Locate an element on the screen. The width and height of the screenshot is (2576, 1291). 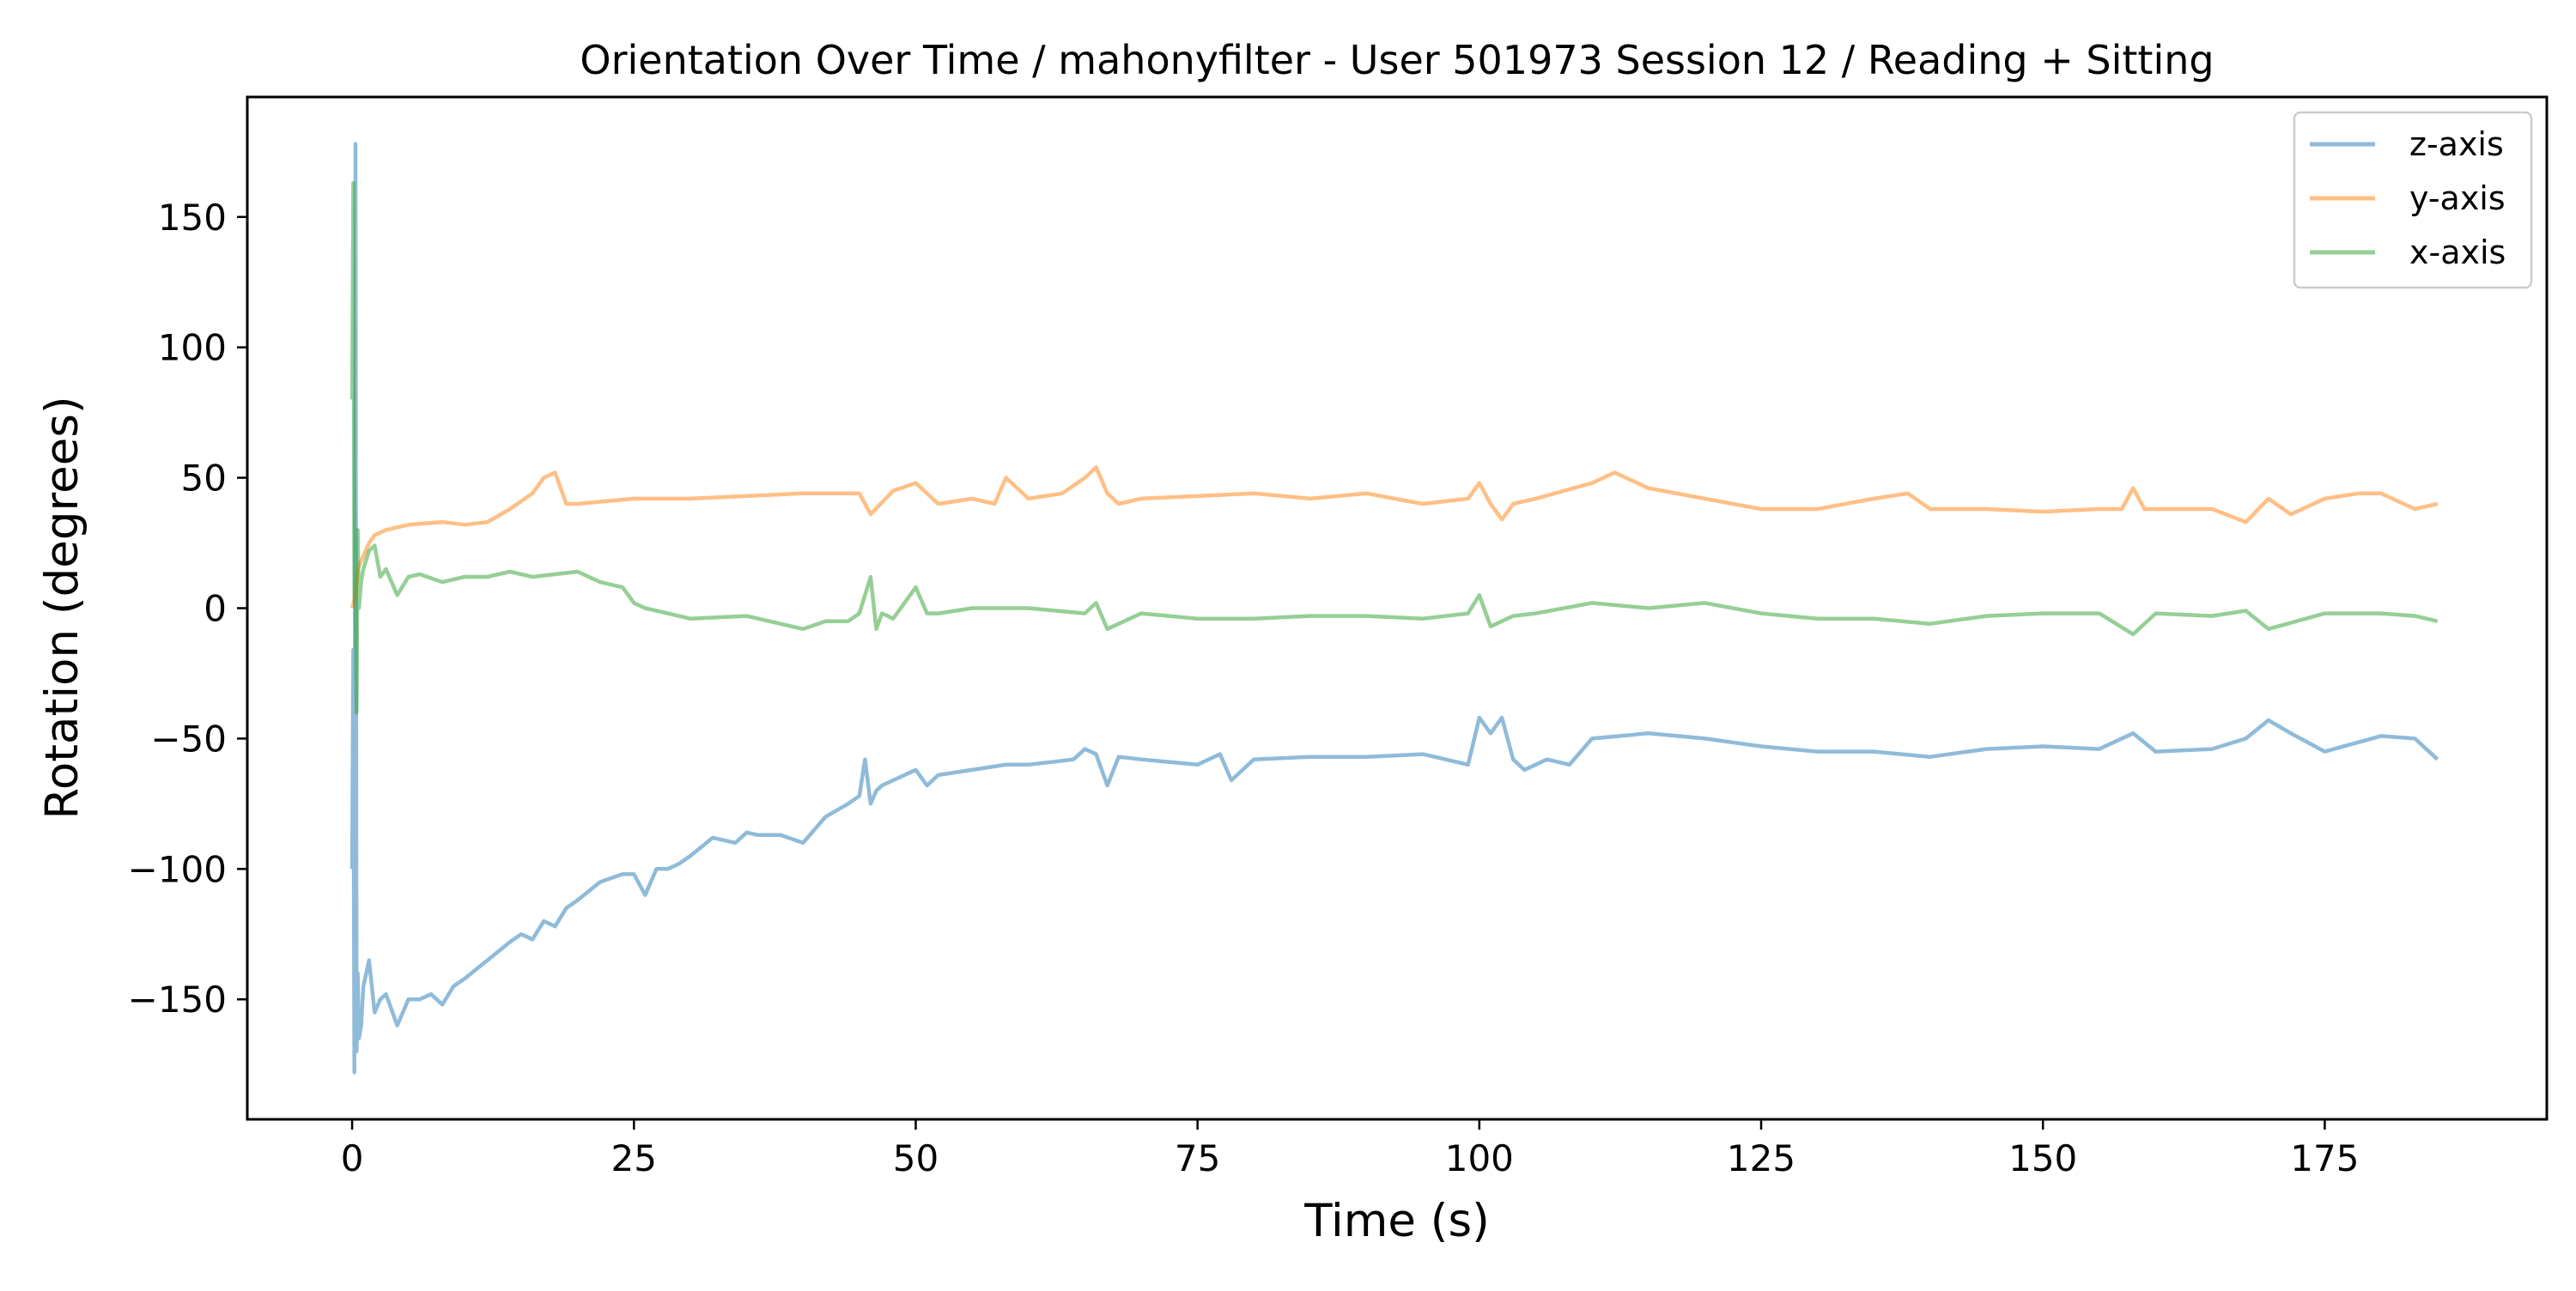
y-axis-label: Rotation (degrees) is located at coordinates (62, 607).